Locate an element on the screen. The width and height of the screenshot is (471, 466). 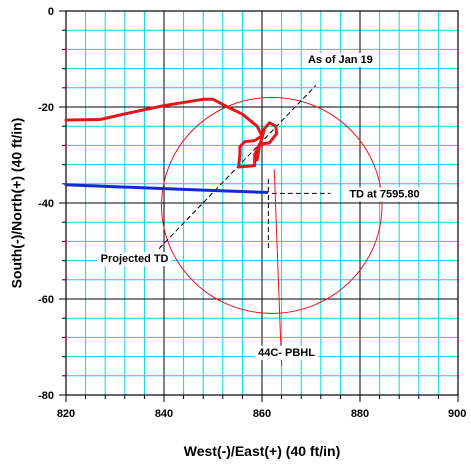
y-tick-label: -20 is located at coordinates (46, 108).